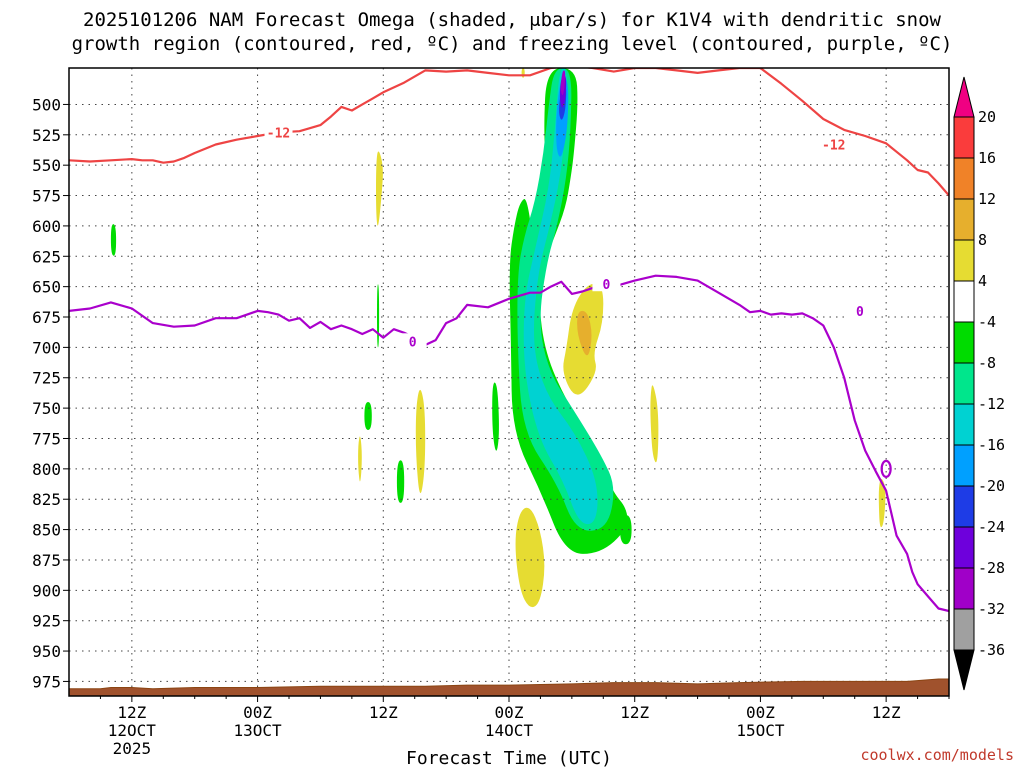 The image size is (1024, 768). Describe the element at coordinates (991, 445) in the screenshot. I see `colorbar-label-8: -16` at that location.